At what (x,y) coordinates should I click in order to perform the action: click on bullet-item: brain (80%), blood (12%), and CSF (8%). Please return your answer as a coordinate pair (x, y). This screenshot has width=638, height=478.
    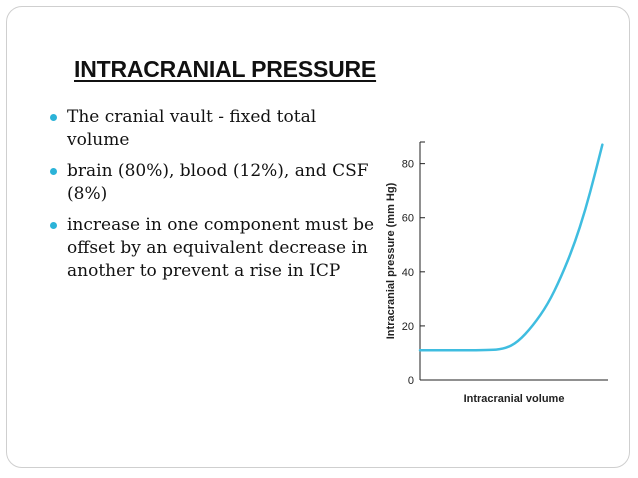
    Looking at the image, I should click on (209, 183).